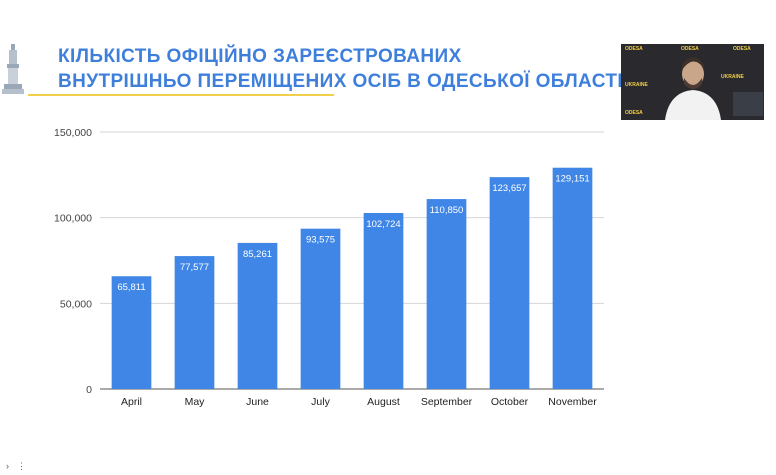  I want to click on webcam-video-overlay: ODESA ODESA ODESA UKRAINE UKRAINE ODESA, so click(692, 82).